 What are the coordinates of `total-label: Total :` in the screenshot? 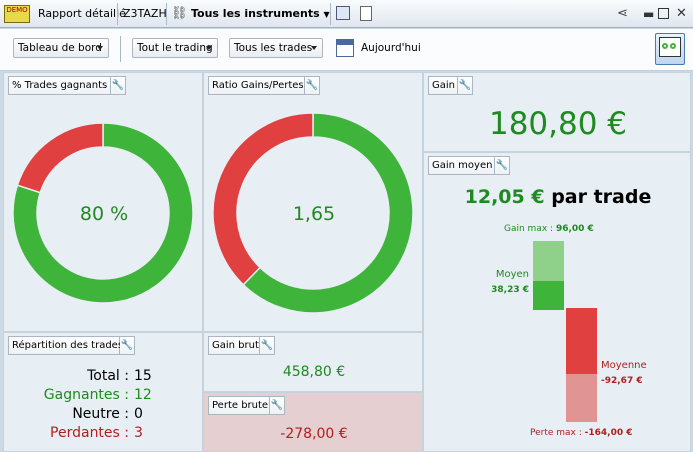 It's located at (108, 376).